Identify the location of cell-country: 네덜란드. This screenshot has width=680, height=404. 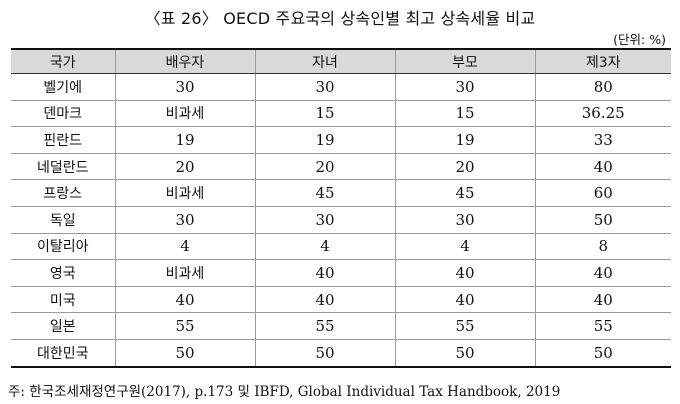
(63, 167).